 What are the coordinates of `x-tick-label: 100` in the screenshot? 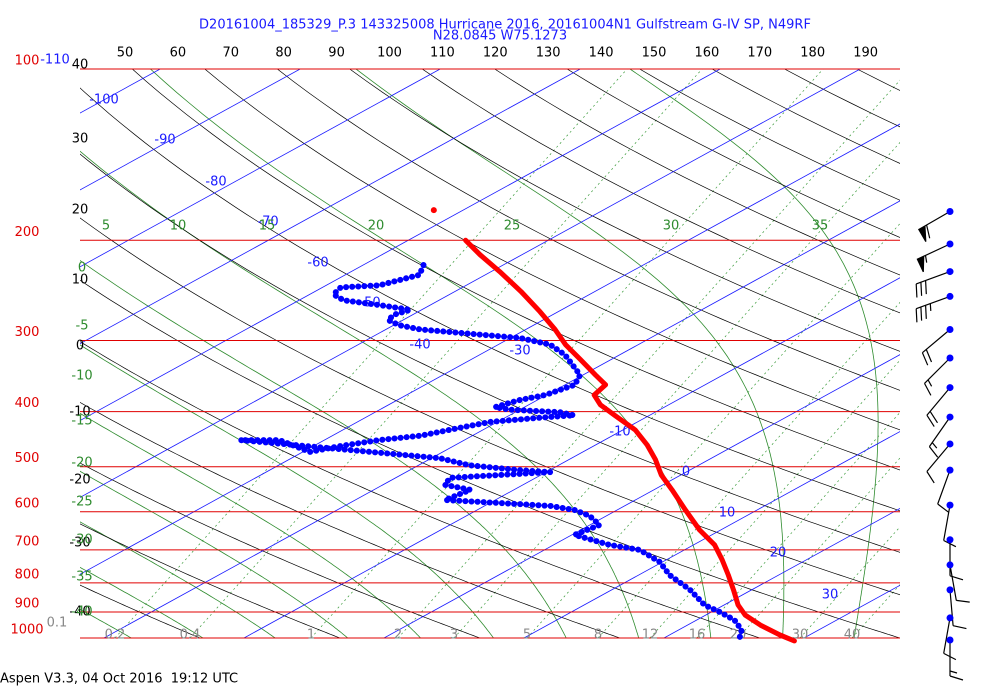 It's located at (389, 53).